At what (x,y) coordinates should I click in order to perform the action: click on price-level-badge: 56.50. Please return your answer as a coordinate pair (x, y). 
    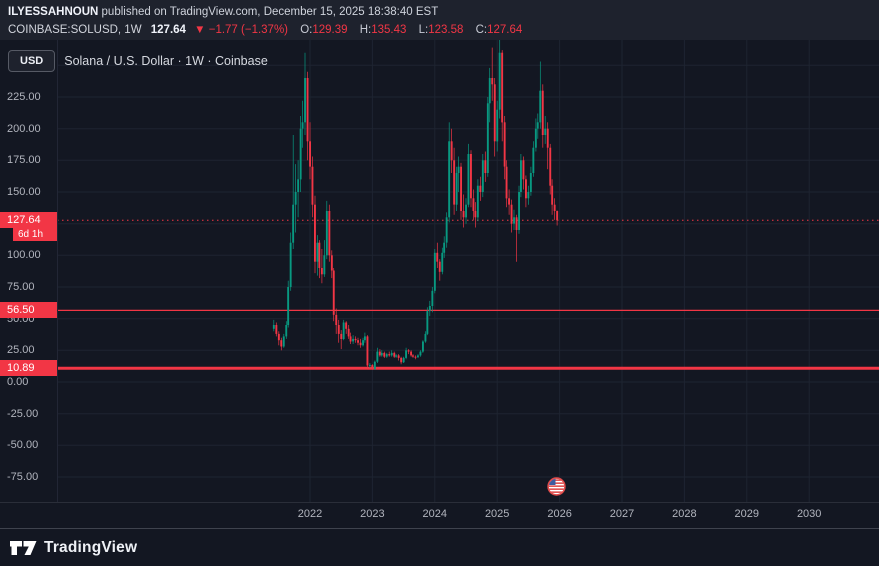
    Looking at the image, I should click on (28, 310).